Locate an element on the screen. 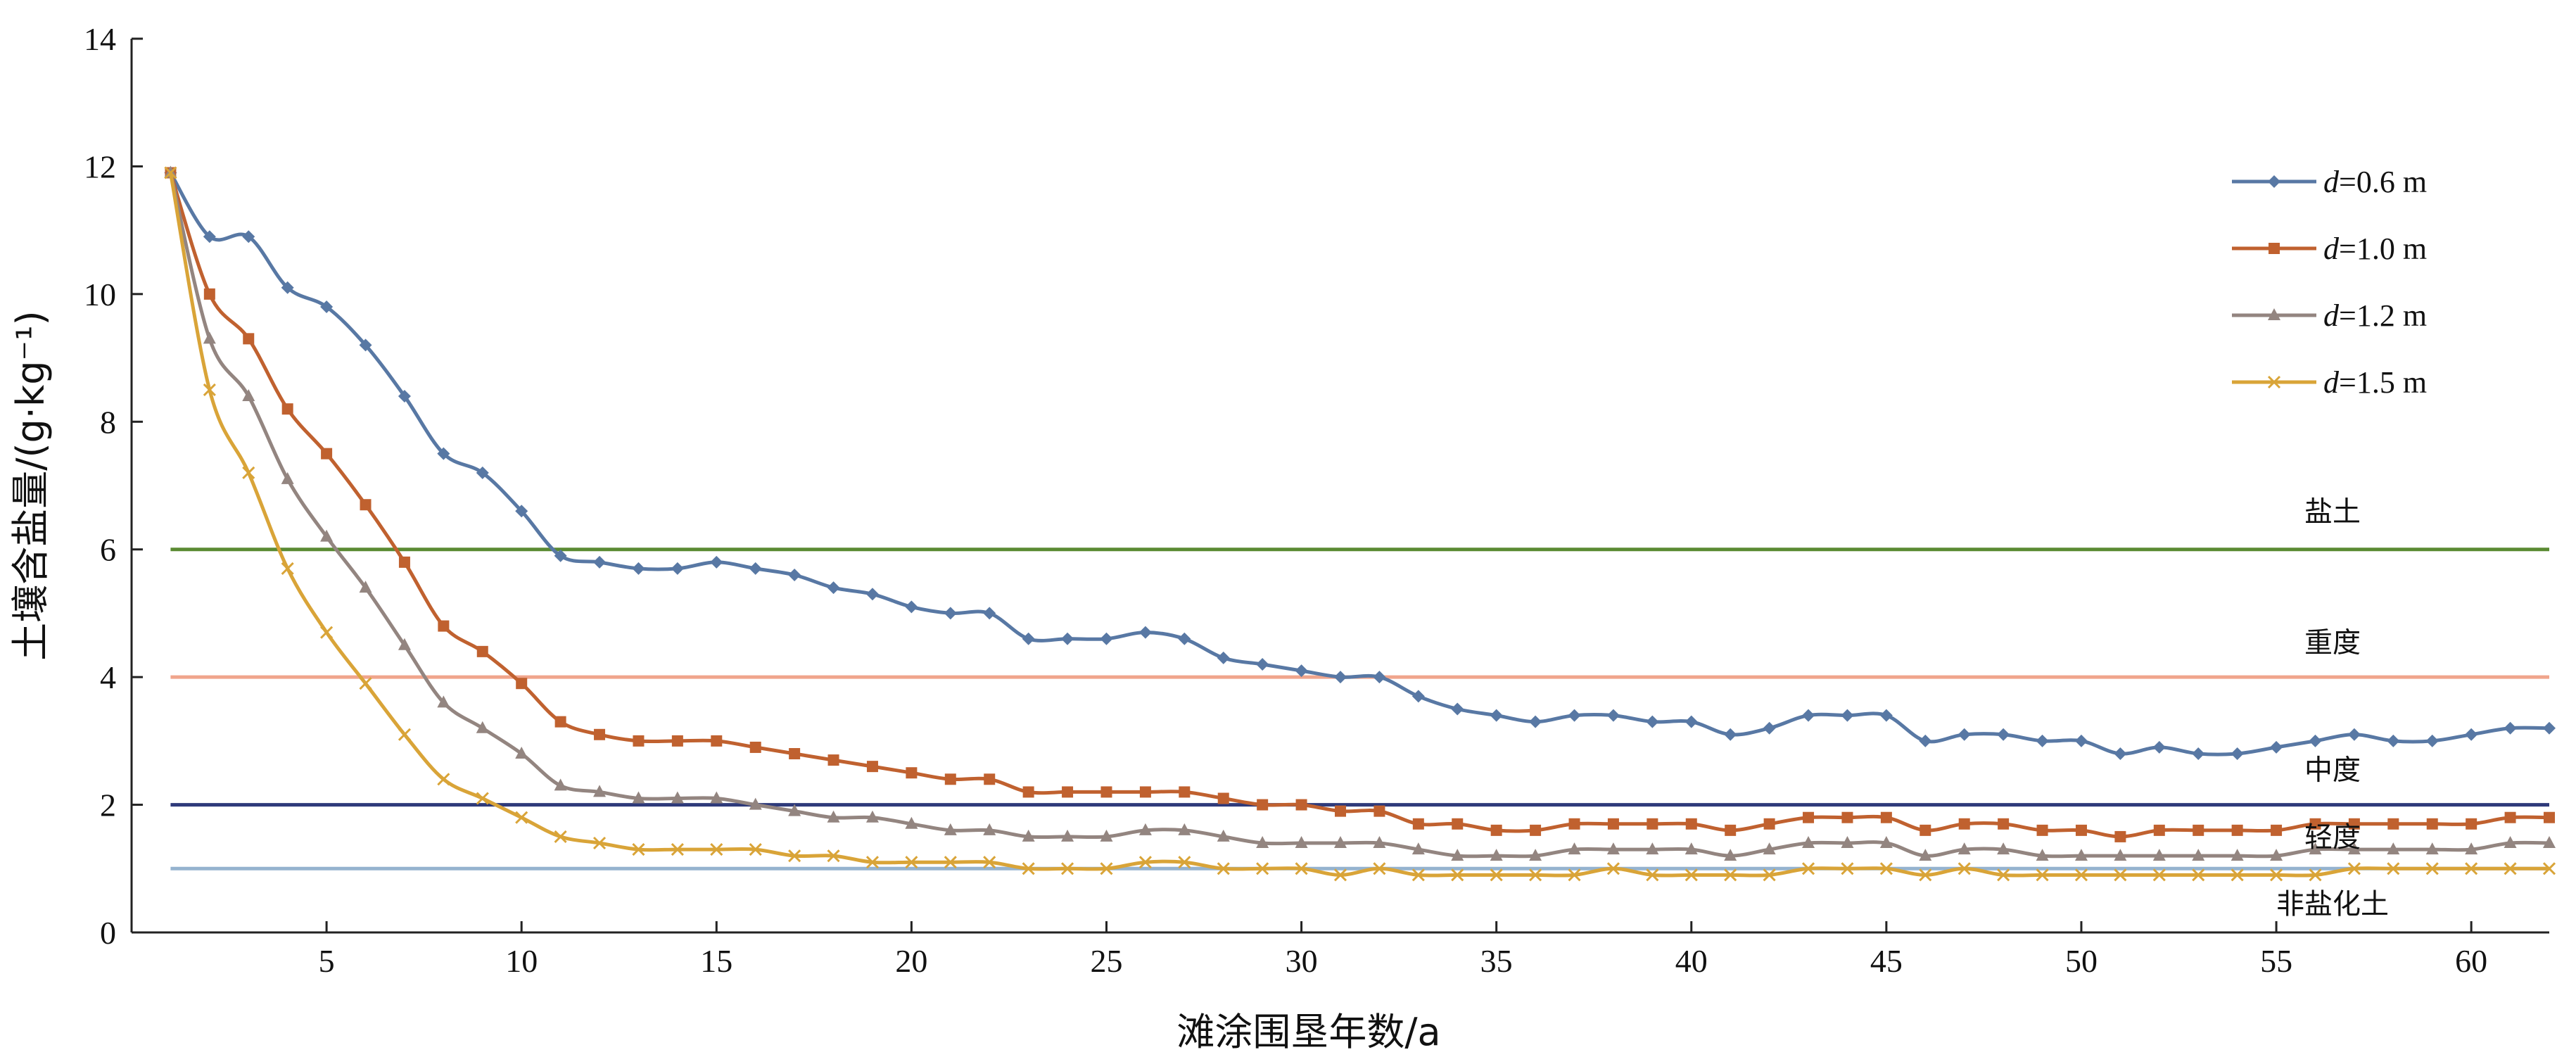 This screenshot has width=2576, height=1057. y-axis-title: 土壤含盐量/(g·kg⁻¹) is located at coordinates (30, 485).